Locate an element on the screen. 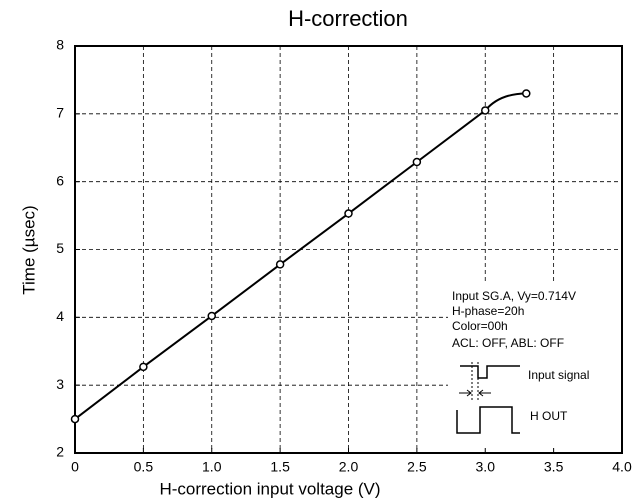 This screenshot has width=632, height=501. x-tick-label: 2.0 is located at coordinates (349, 467).